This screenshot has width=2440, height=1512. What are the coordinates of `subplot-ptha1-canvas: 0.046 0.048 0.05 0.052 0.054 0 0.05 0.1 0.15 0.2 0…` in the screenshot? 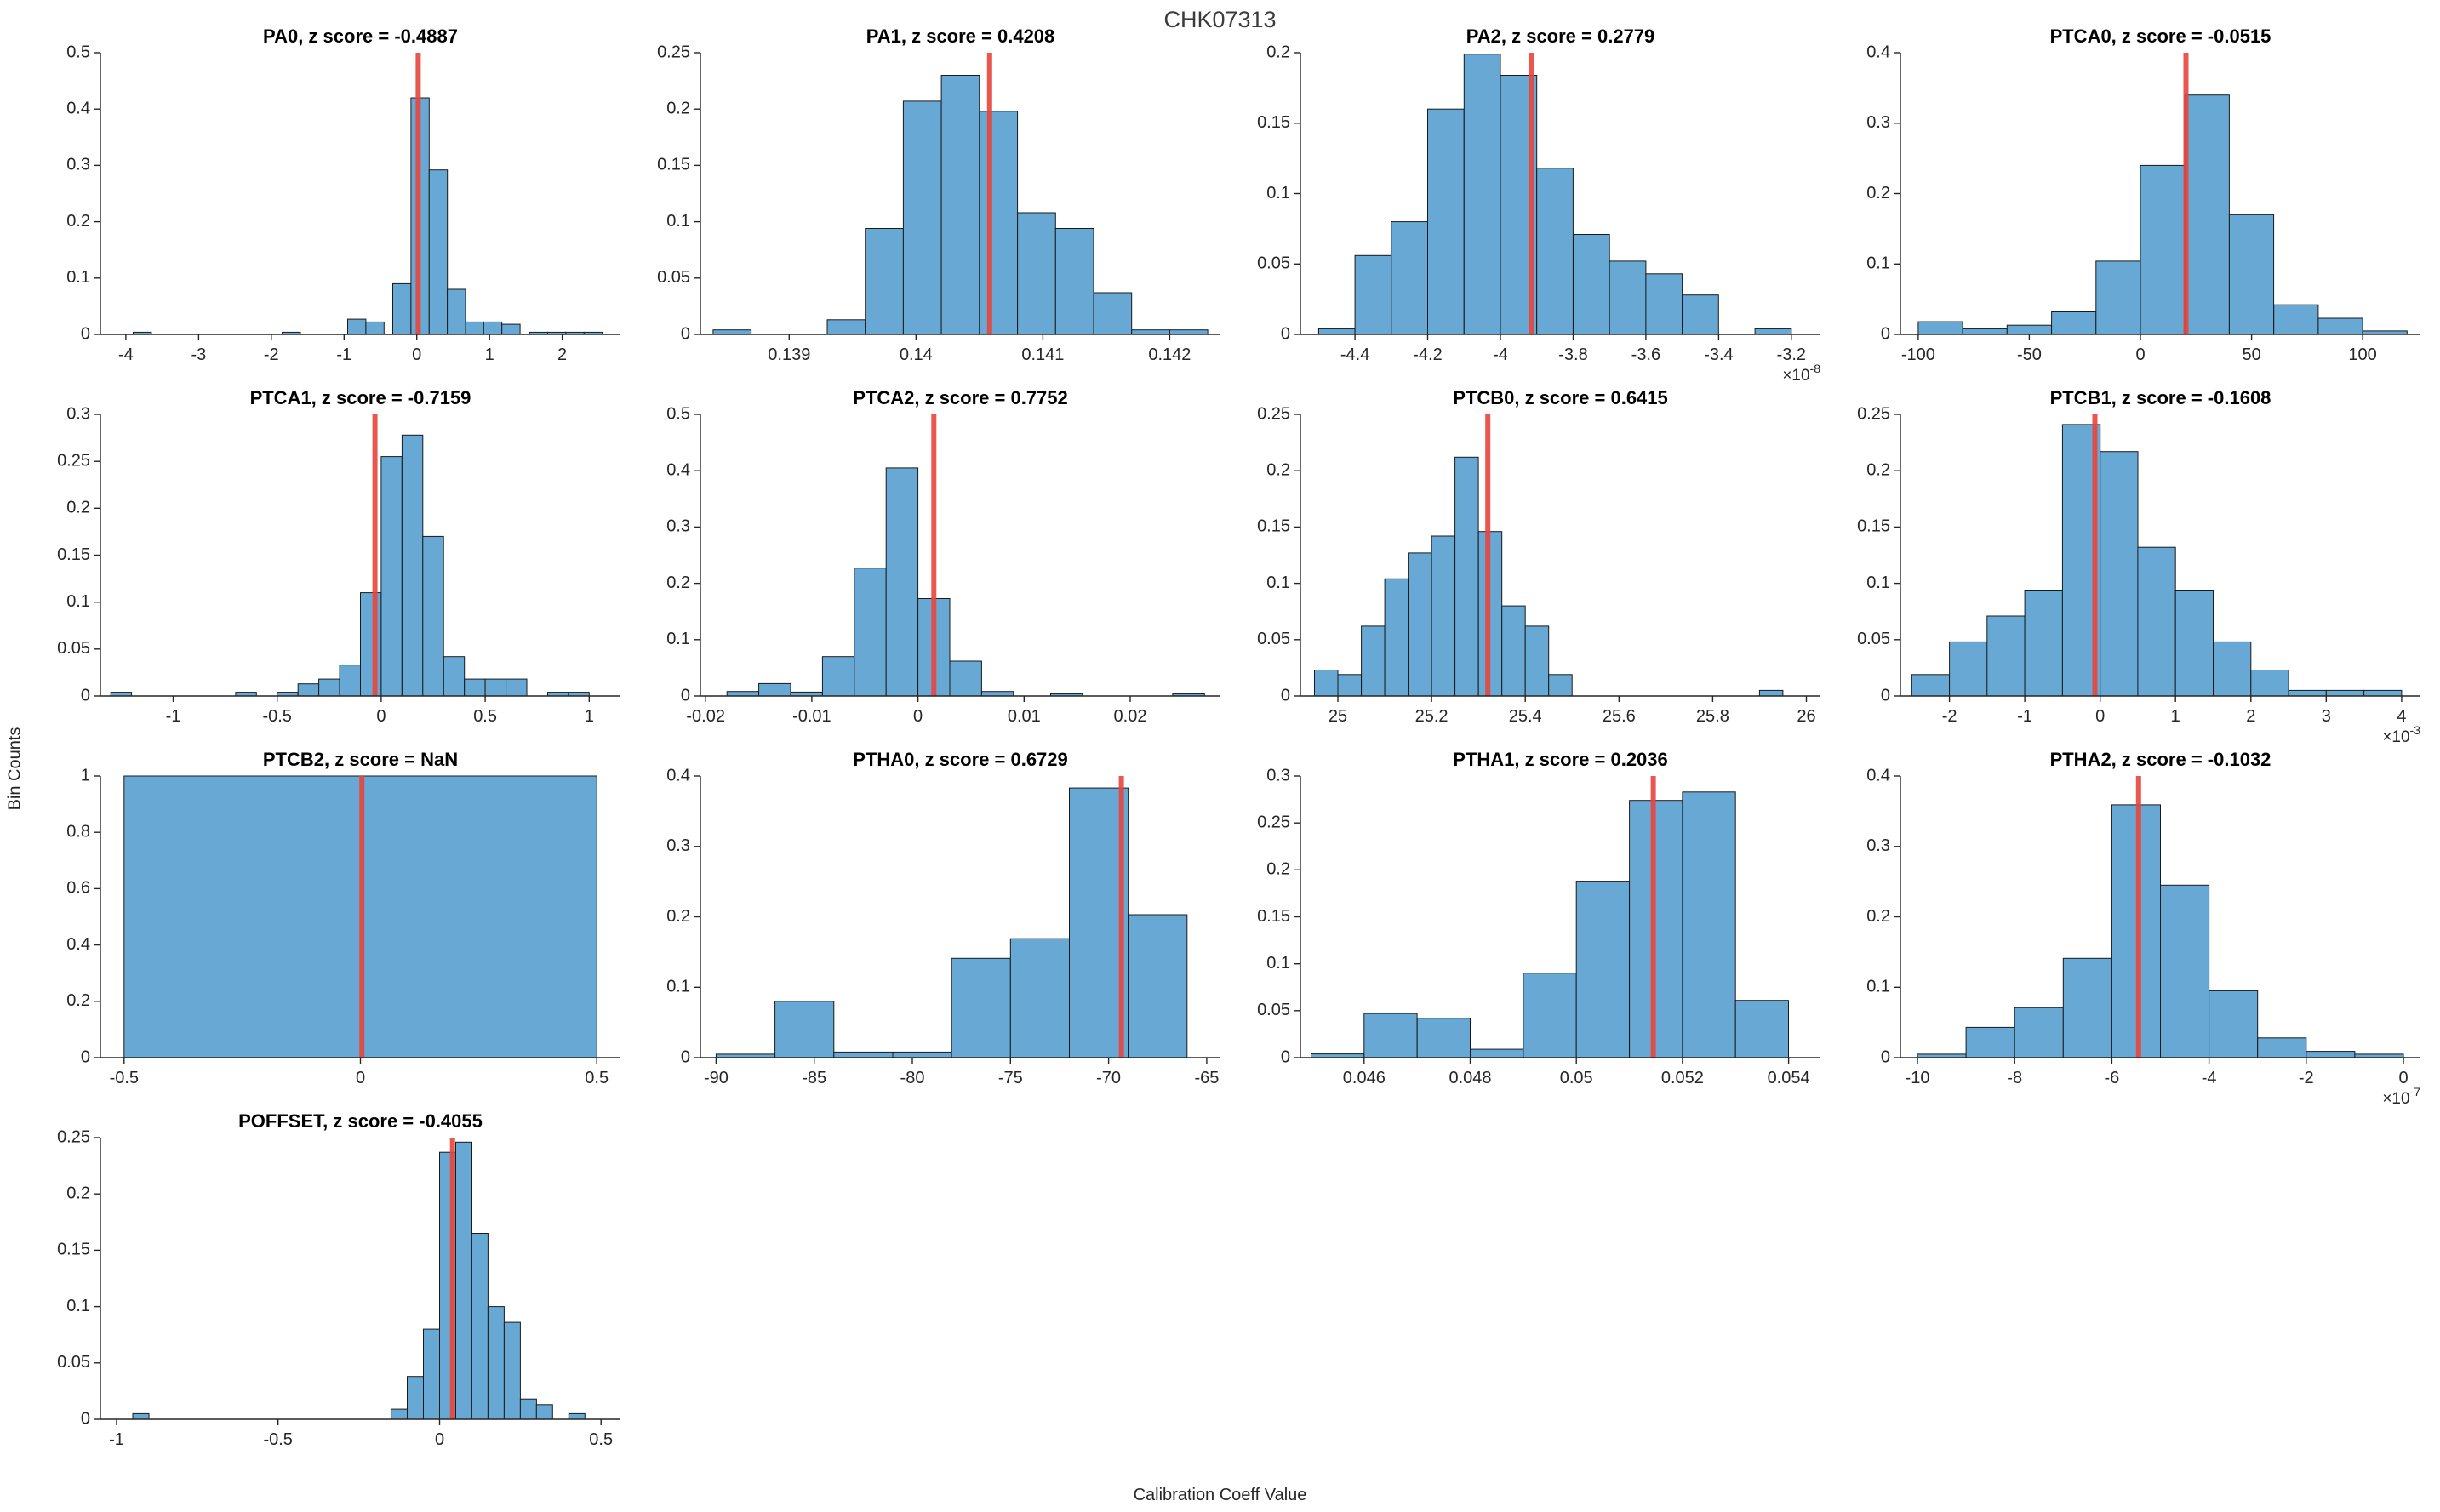 It's located at (1539, 918).